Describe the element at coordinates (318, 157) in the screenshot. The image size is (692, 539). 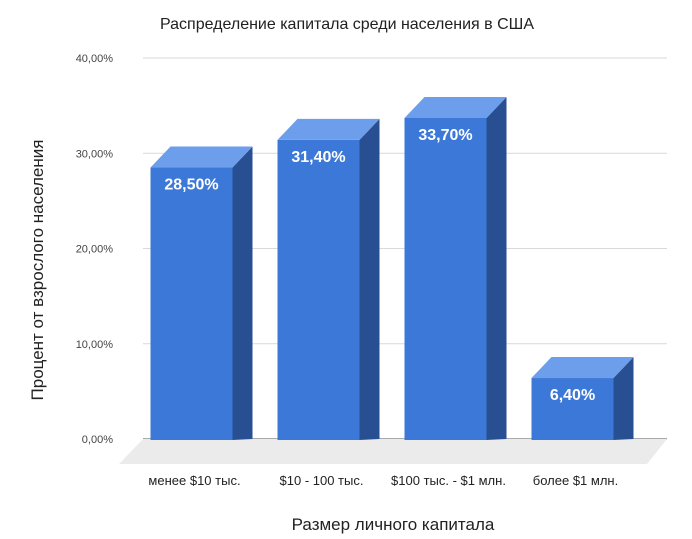
I see `bar-data-label: 31,40%` at that location.